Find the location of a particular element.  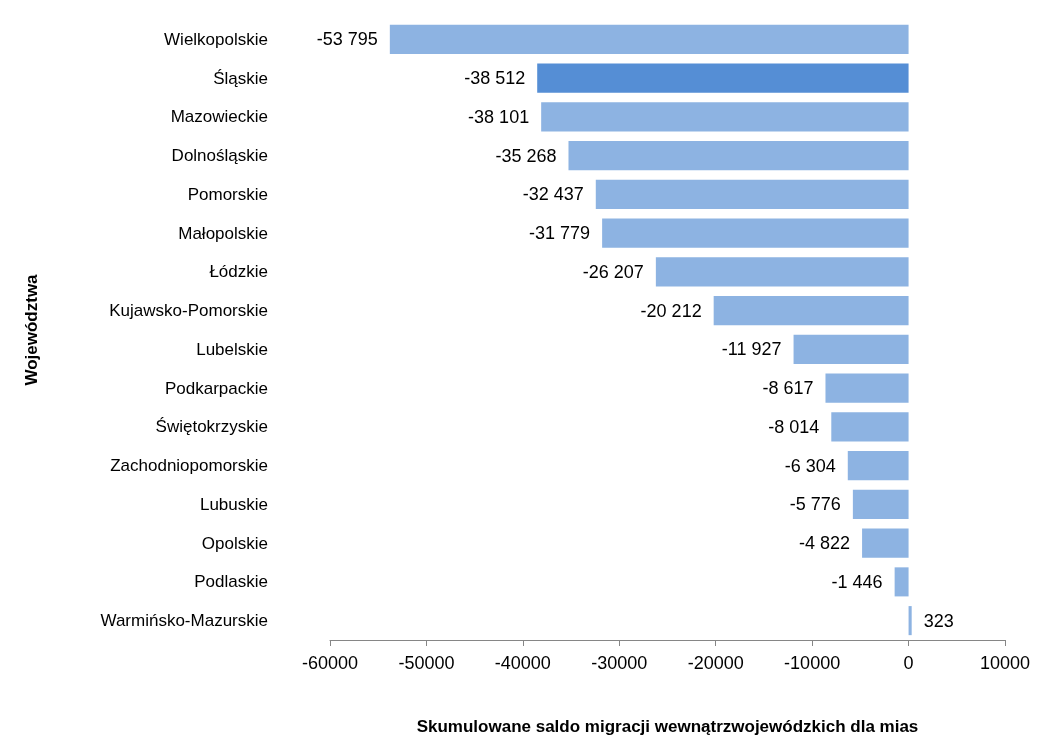

x-tick-label: -50000 is located at coordinates (426, 663).